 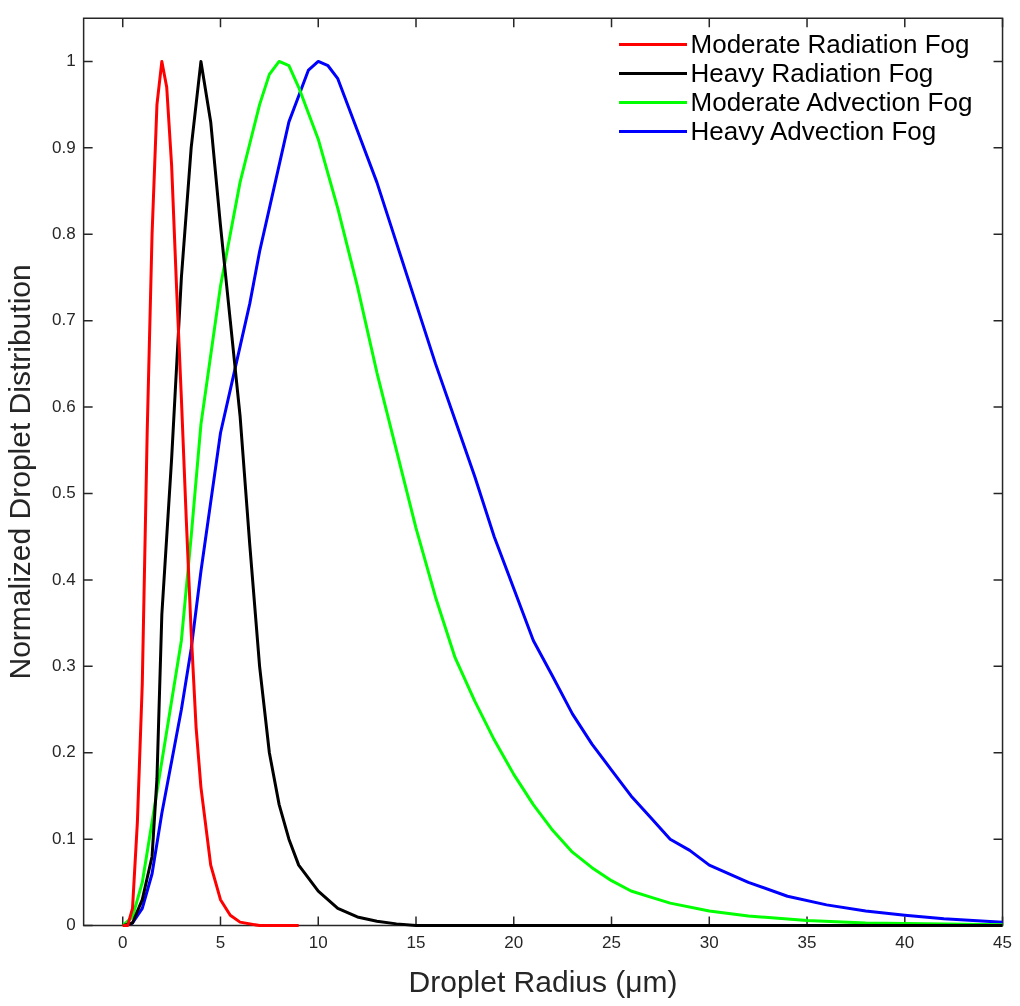 What do you see at coordinates (514, 943) in the screenshot?
I see `x-tick-label: 20` at bounding box center [514, 943].